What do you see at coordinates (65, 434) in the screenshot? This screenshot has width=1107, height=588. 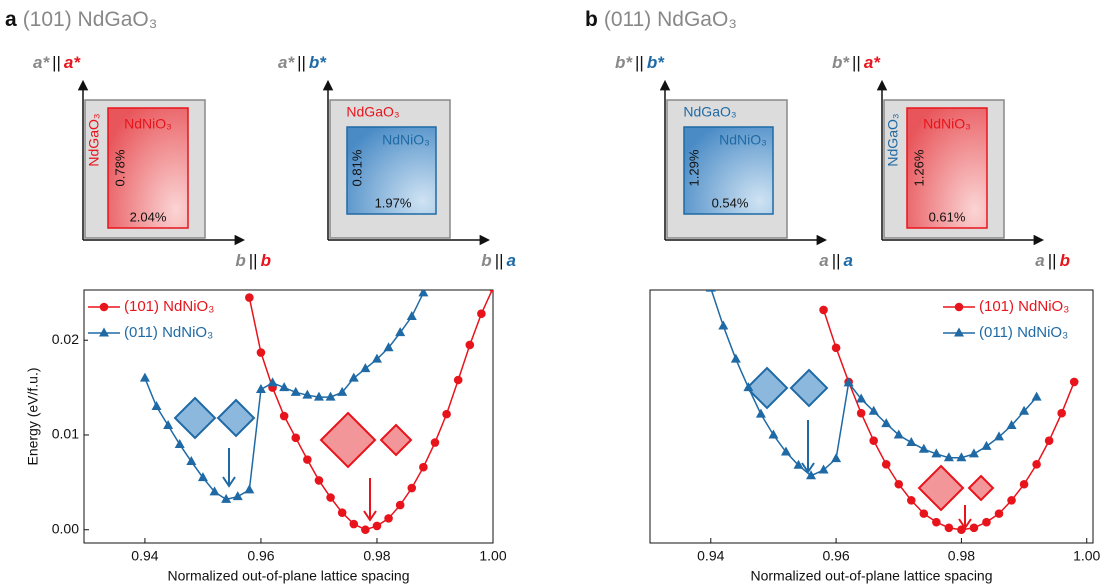 I see `y-tick-label: 0.01` at bounding box center [65, 434].